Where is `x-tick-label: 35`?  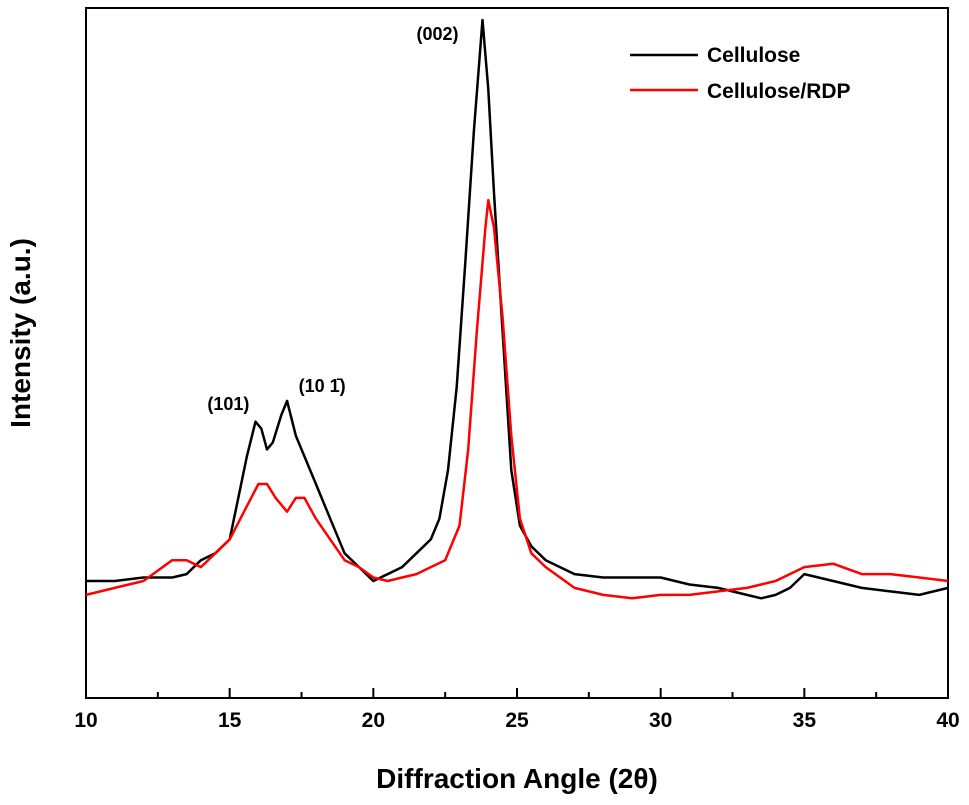 x-tick-label: 35 is located at coordinates (805, 720).